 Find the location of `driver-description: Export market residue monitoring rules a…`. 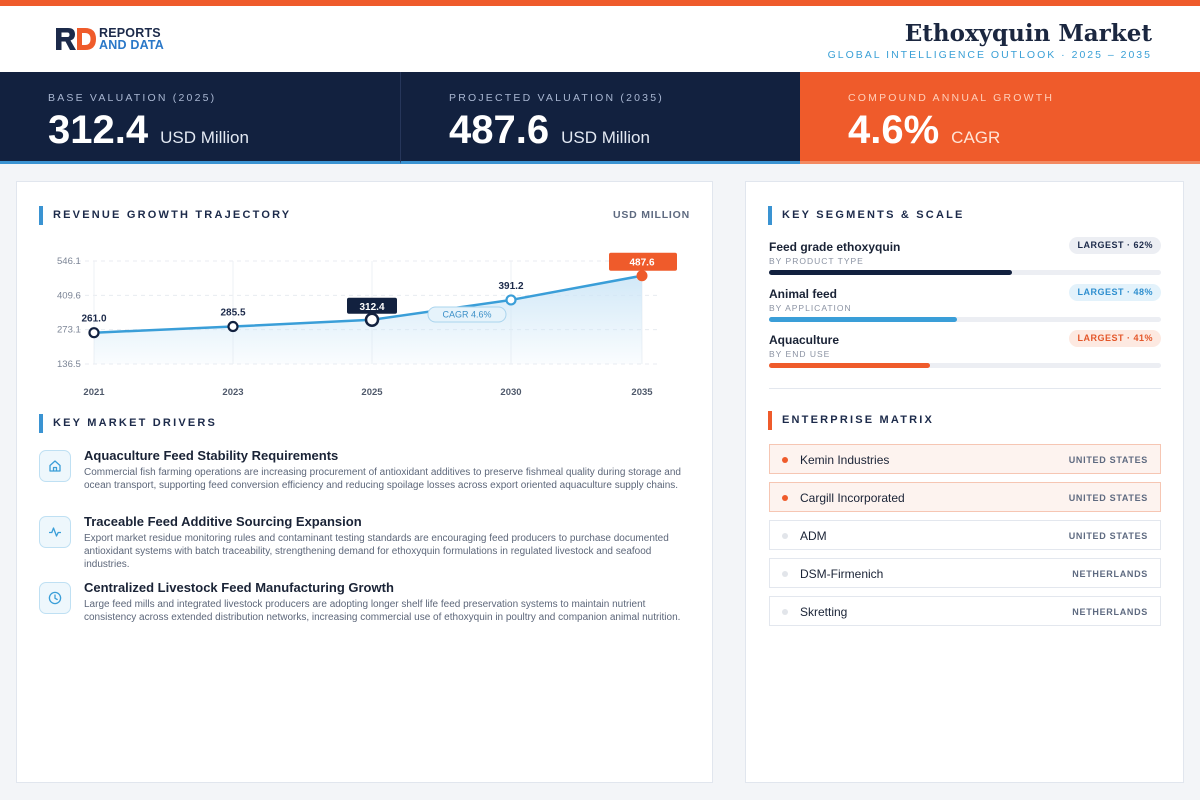

driver-description: Export market residue monitoring rules a… is located at coordinates (376, 551).